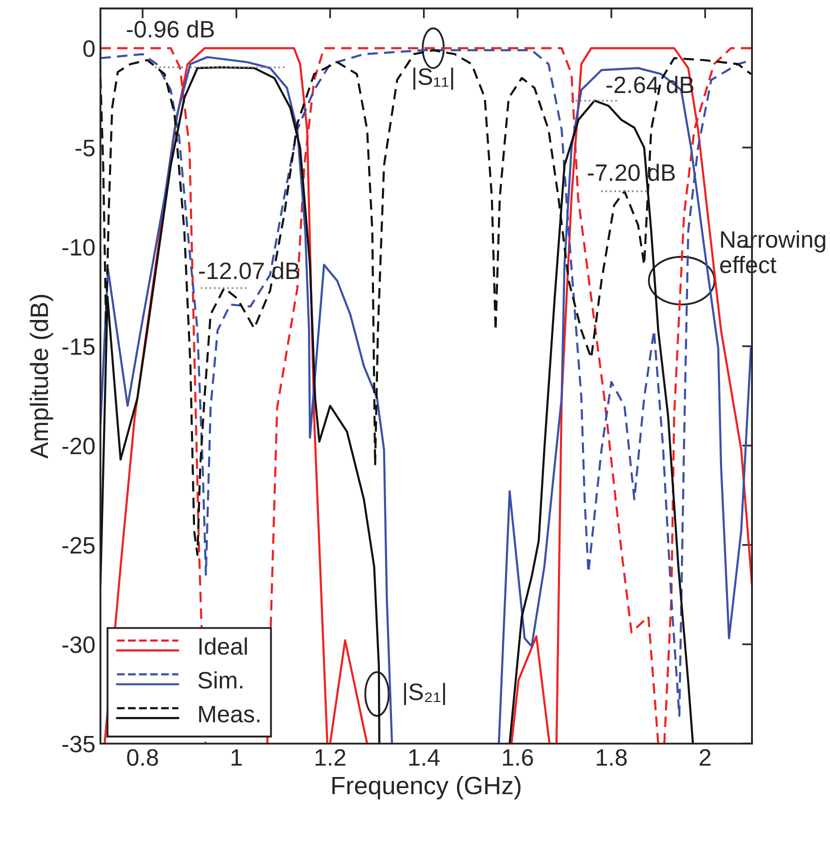 Image resolution: width=830 pixels, height=846 pixels. I want to click on x-tick-label: 1.2, so click(331, 757).